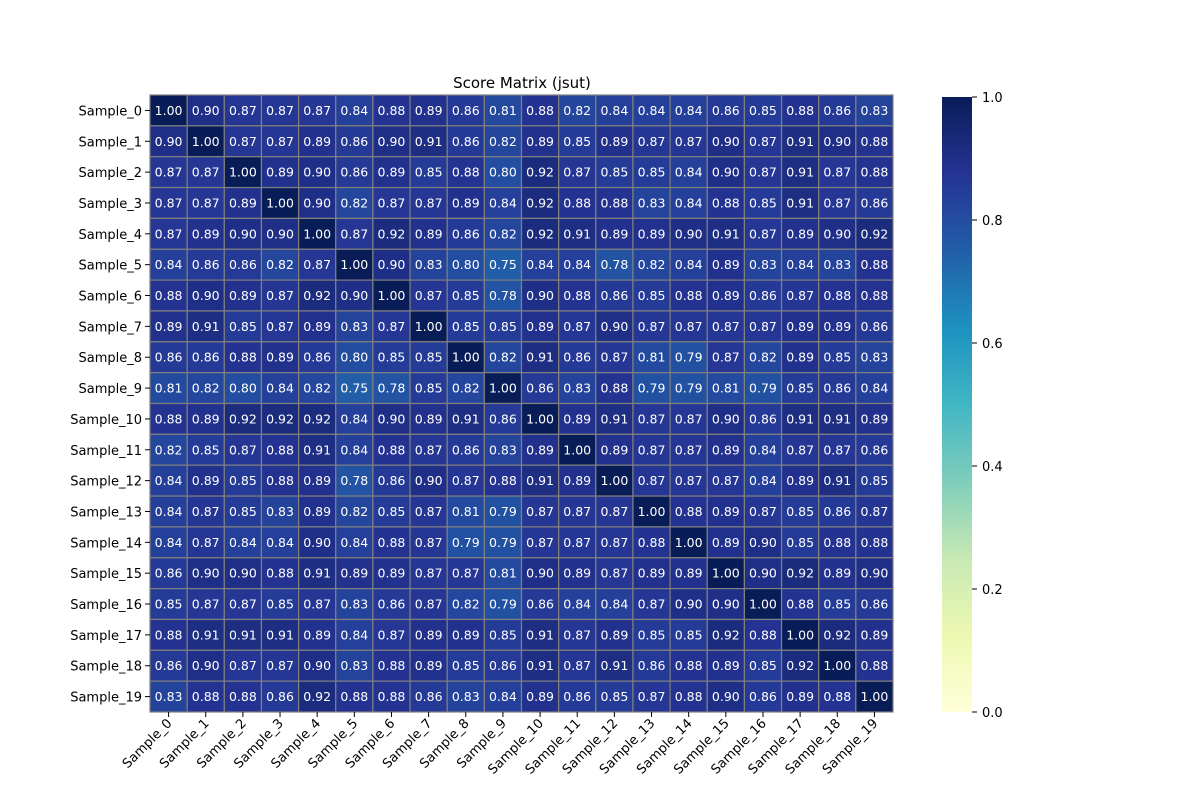  What do you see at coordinates (110, 204) in the screenshot?
I see `row-label: Sample_3` at bounding box center [110, 204].